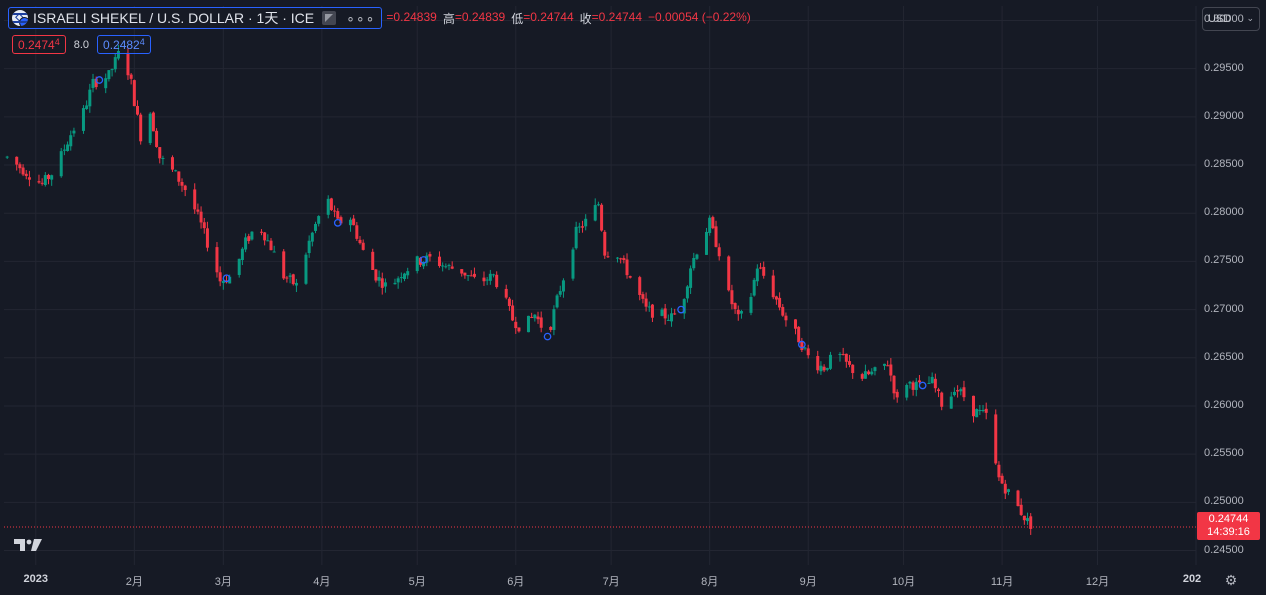 The width and height of the screenshot is (1266, 595). I want to click on sell-price-sup: 4, so click(57, 41).